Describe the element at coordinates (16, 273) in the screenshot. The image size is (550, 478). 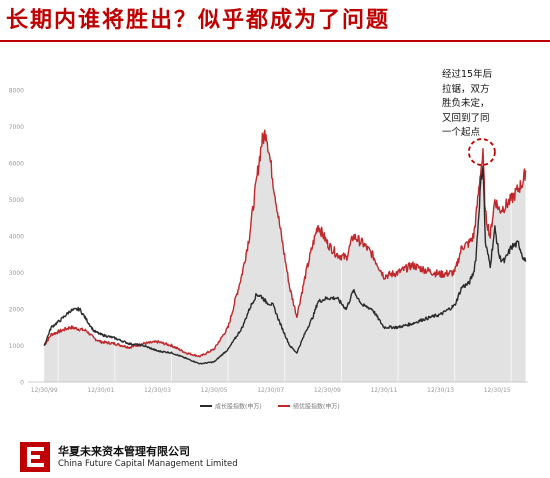
I see `y-tick-label: 3000` at that location.